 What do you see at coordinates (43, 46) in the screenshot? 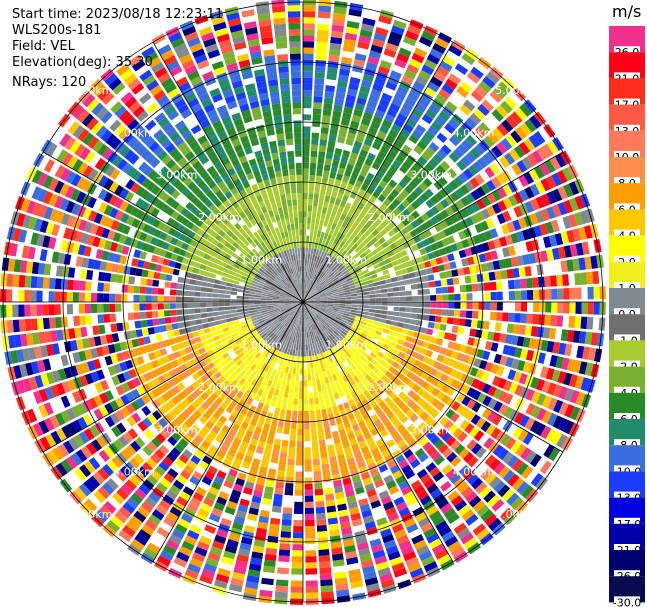
I see `field-label: Field: VEL` at bounding box center [43, 46].